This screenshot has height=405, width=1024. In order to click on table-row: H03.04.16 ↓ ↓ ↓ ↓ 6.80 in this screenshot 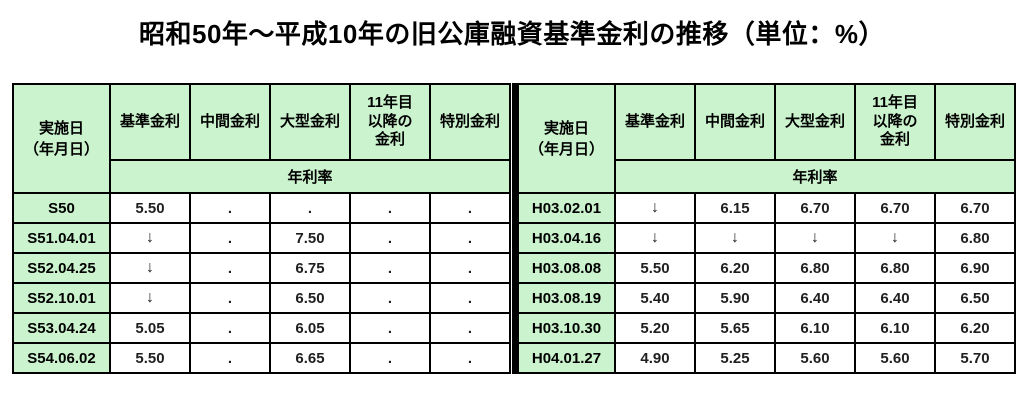, I will do `click(766, 238)`.